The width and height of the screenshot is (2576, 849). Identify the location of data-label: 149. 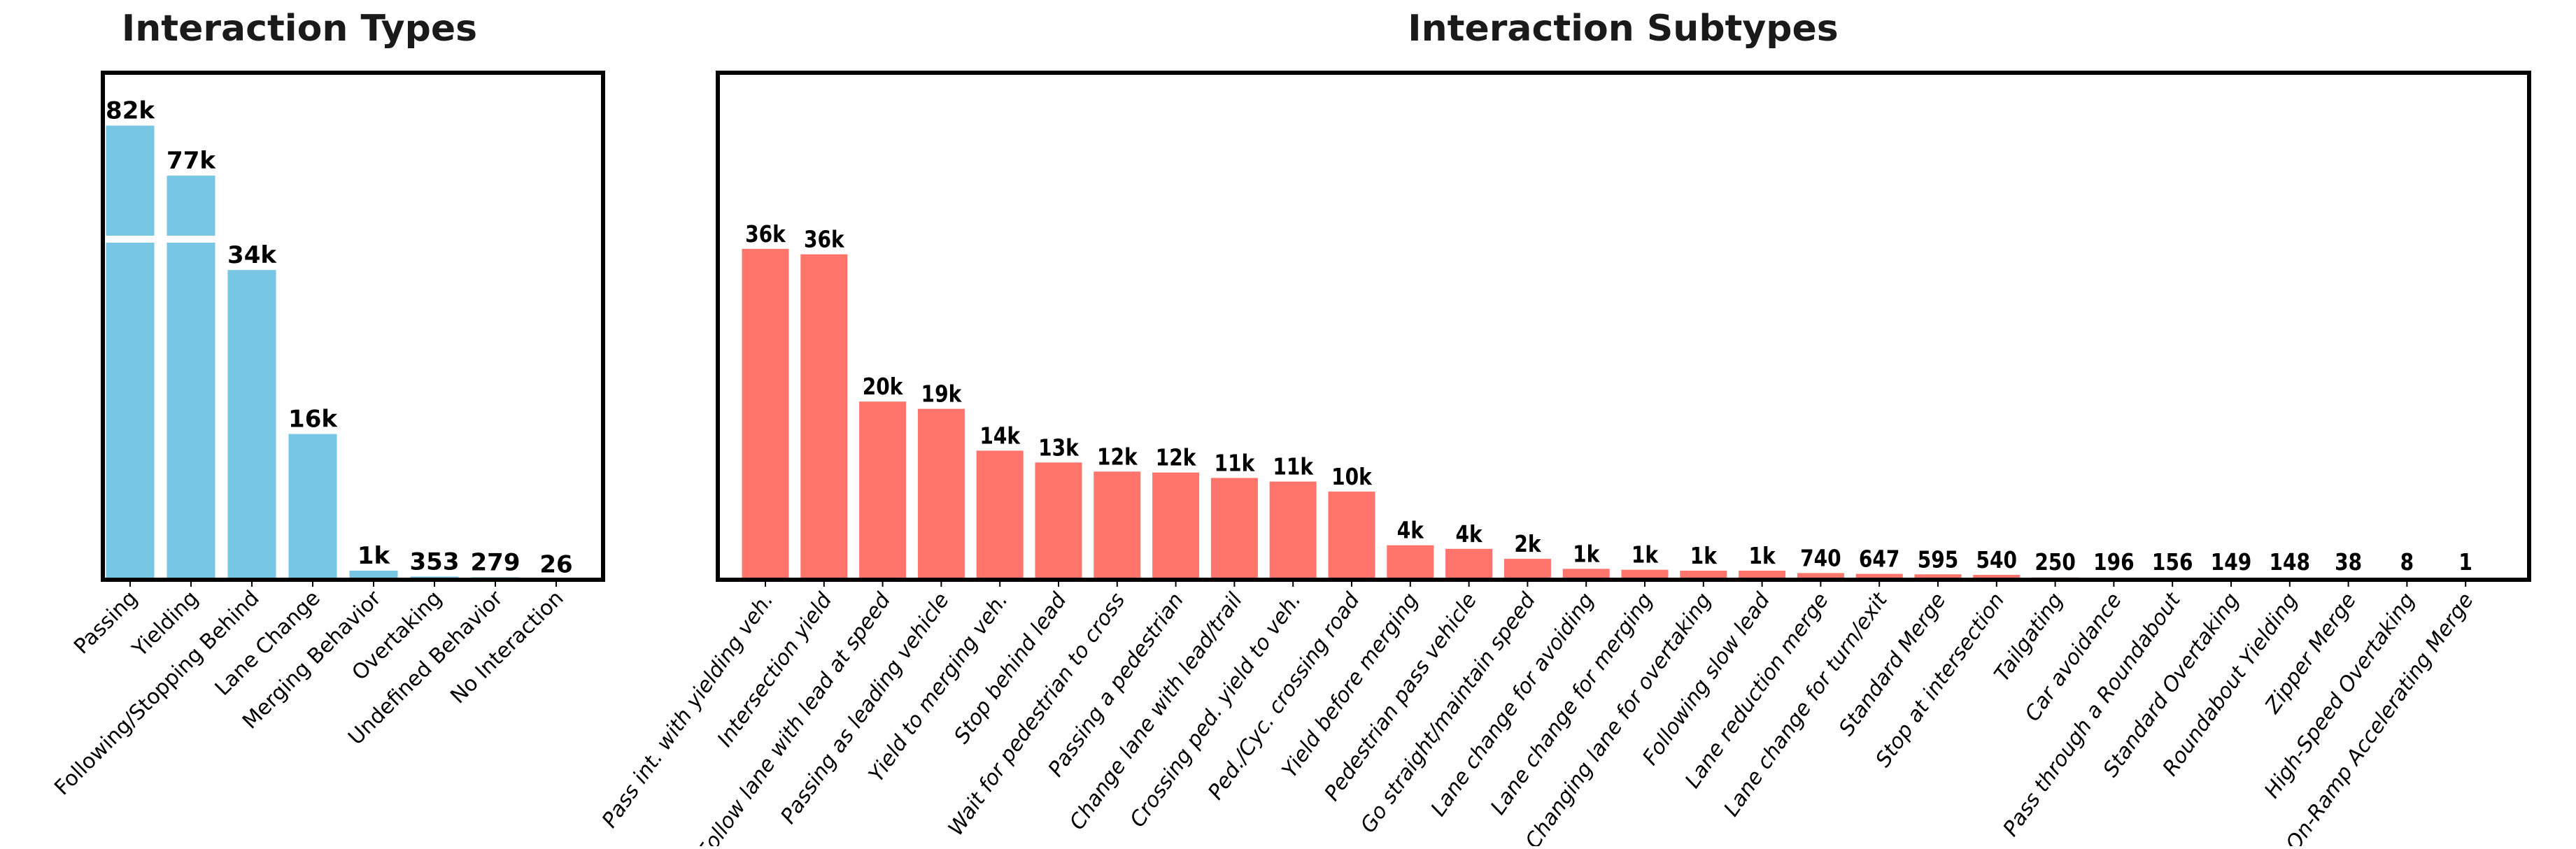
(2231, 563).